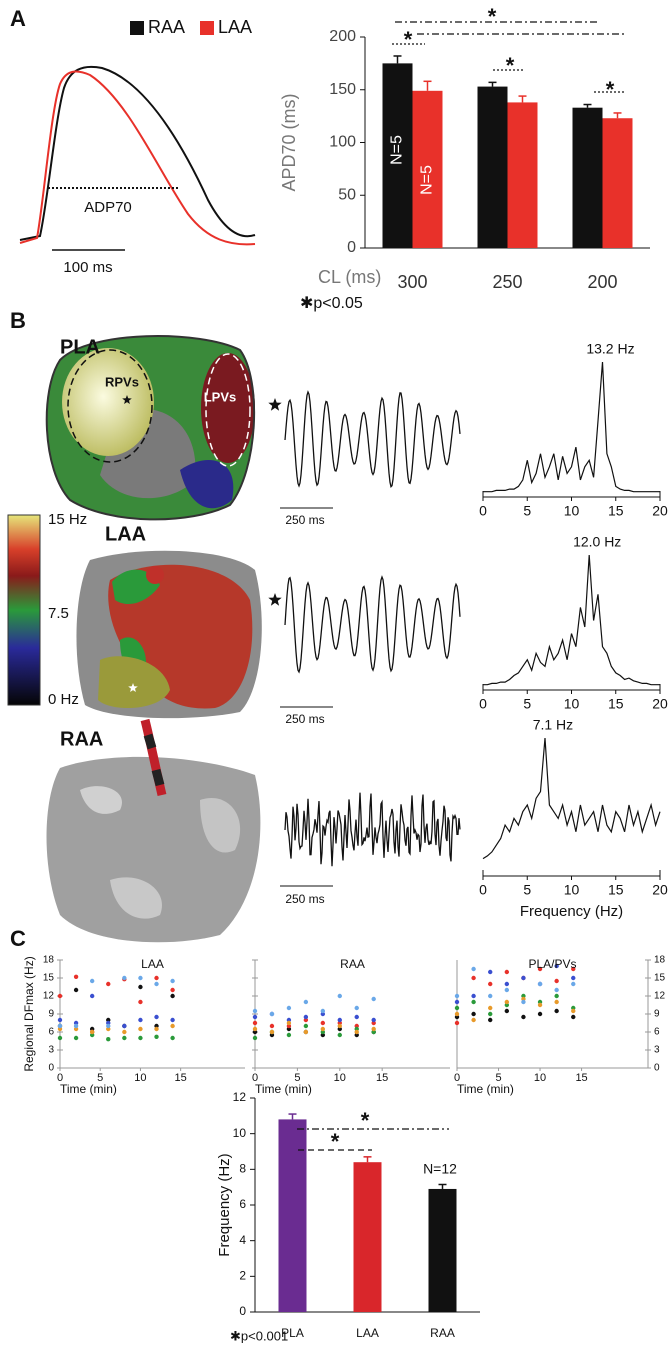  What do you see at coordinates (610, 349) in the screenshot?
I see `peak-label: 13.2 Hz` at bounding box center [610, 349].